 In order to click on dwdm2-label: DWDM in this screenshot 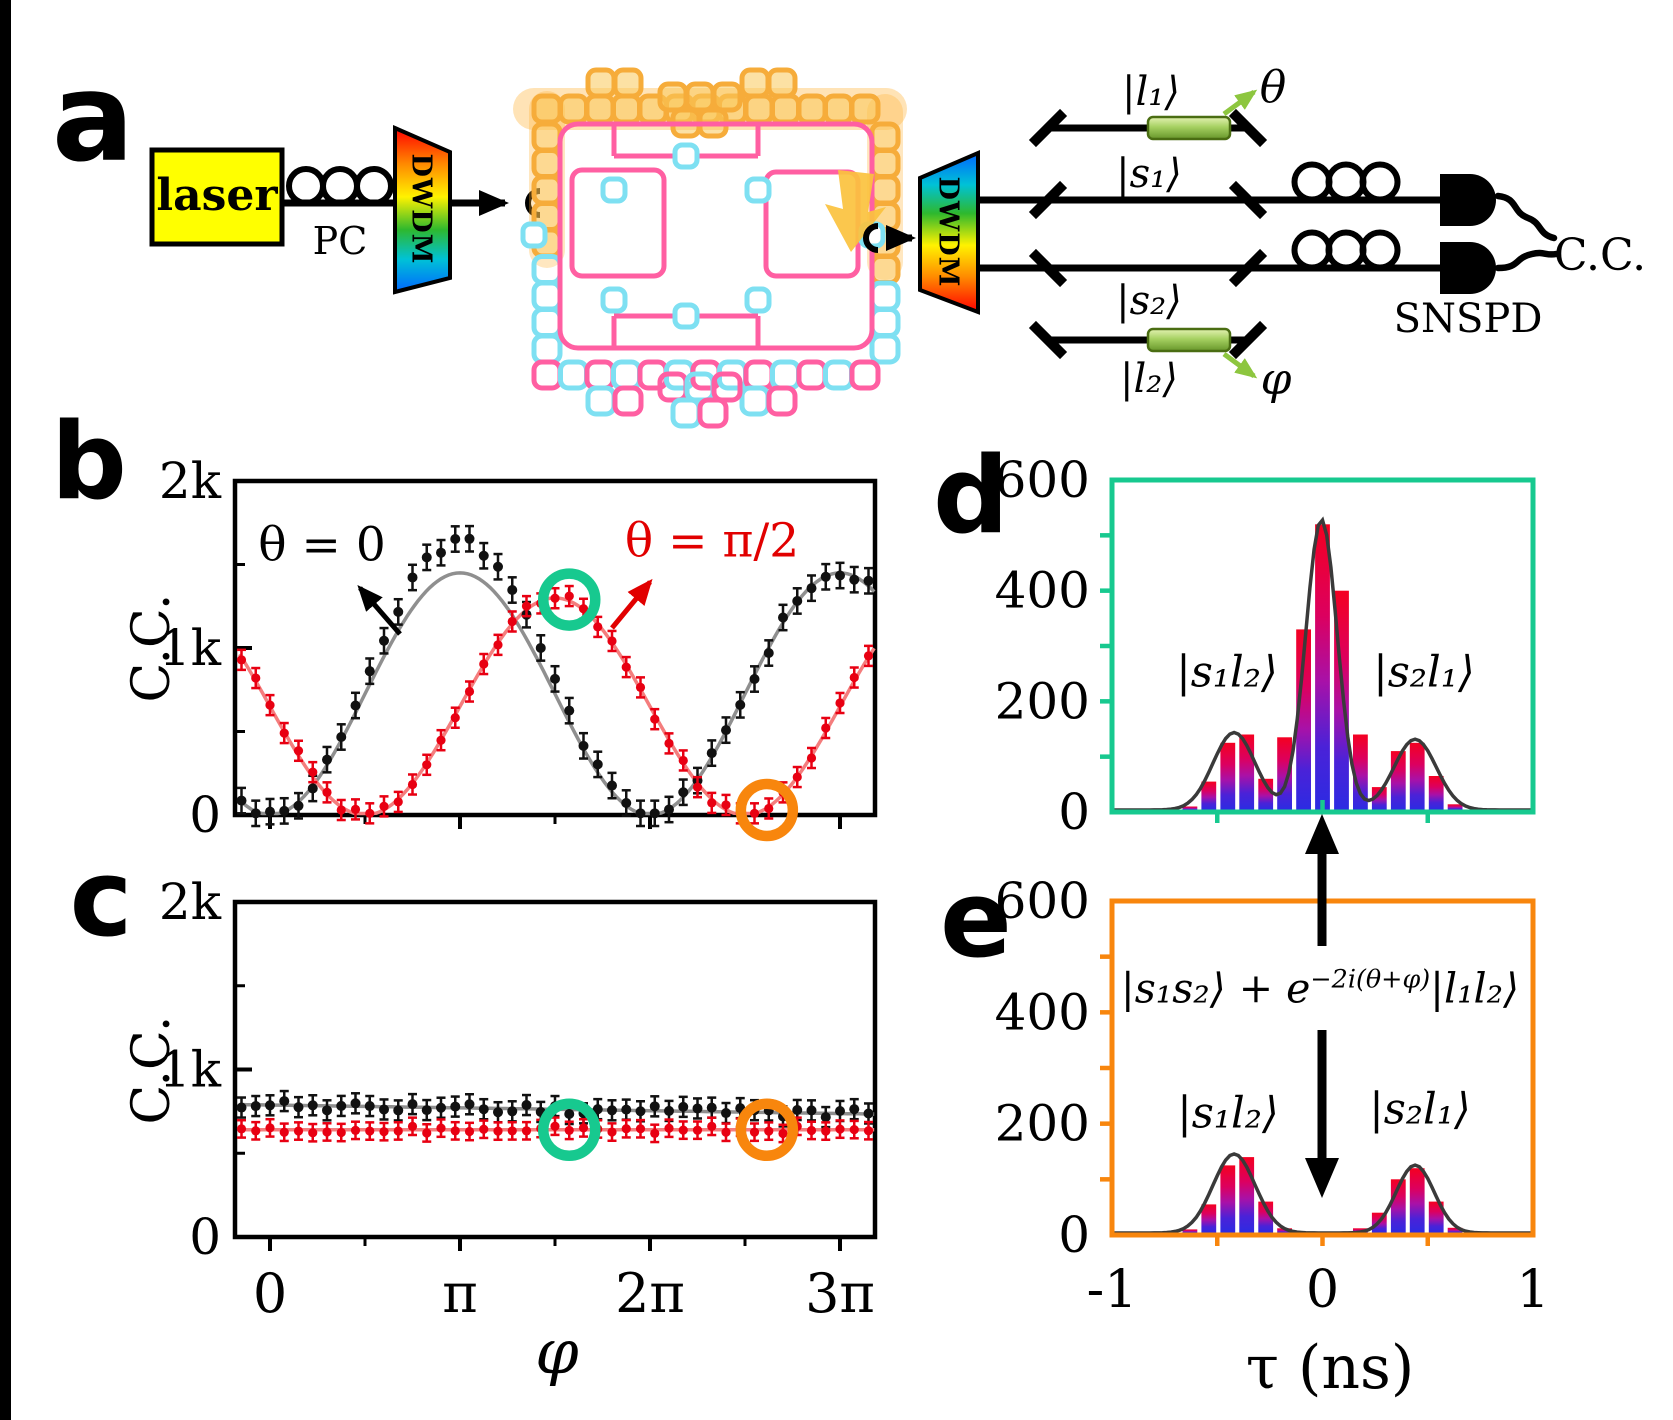, I will do `click(948, 232)`.